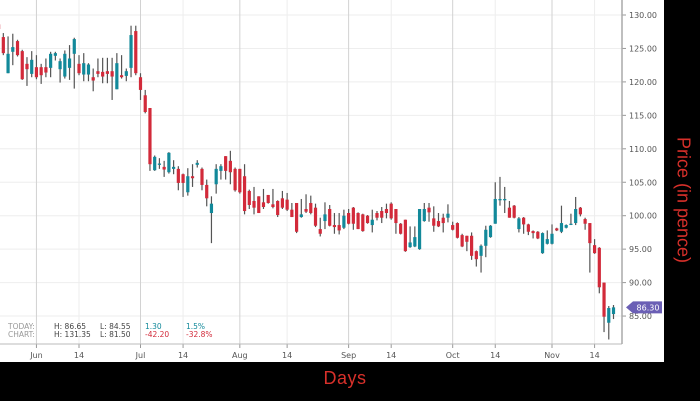 This screenshot has width=700, height=401. Describe the element at coordinates (36, 355) in the screenshot. I see `x-tick-label: Jun` at that location.